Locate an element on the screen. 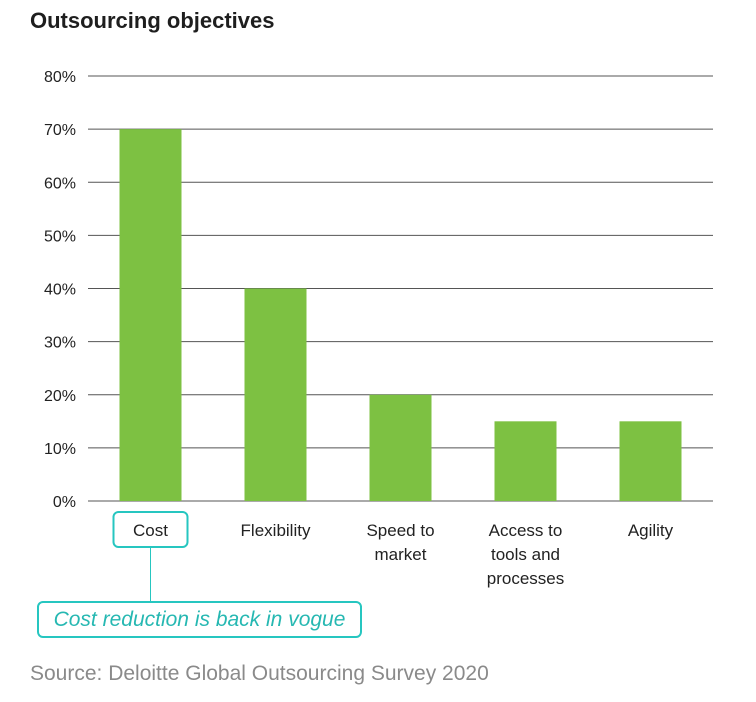  annotation-text: Cost reduction is back in vogue is located at coordinates (199, 619).